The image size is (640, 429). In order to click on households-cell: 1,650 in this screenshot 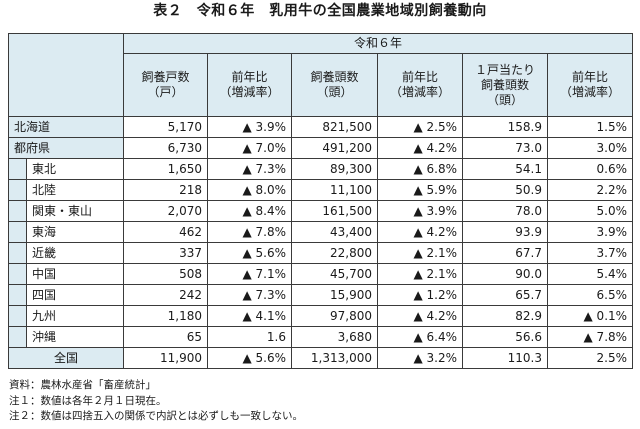, I will do `click(165, 169)`.